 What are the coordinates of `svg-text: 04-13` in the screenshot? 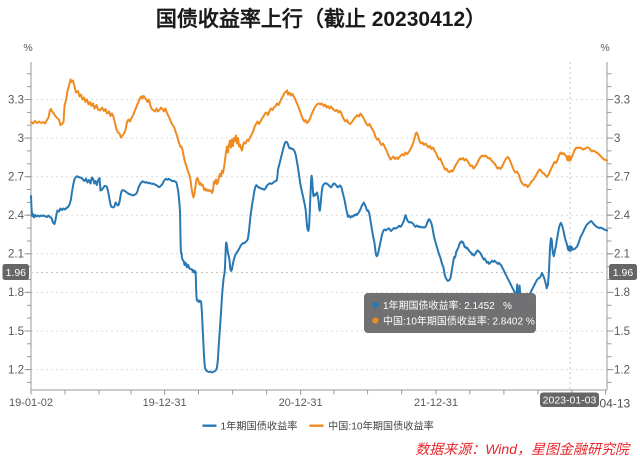 It's located at (615, 404).